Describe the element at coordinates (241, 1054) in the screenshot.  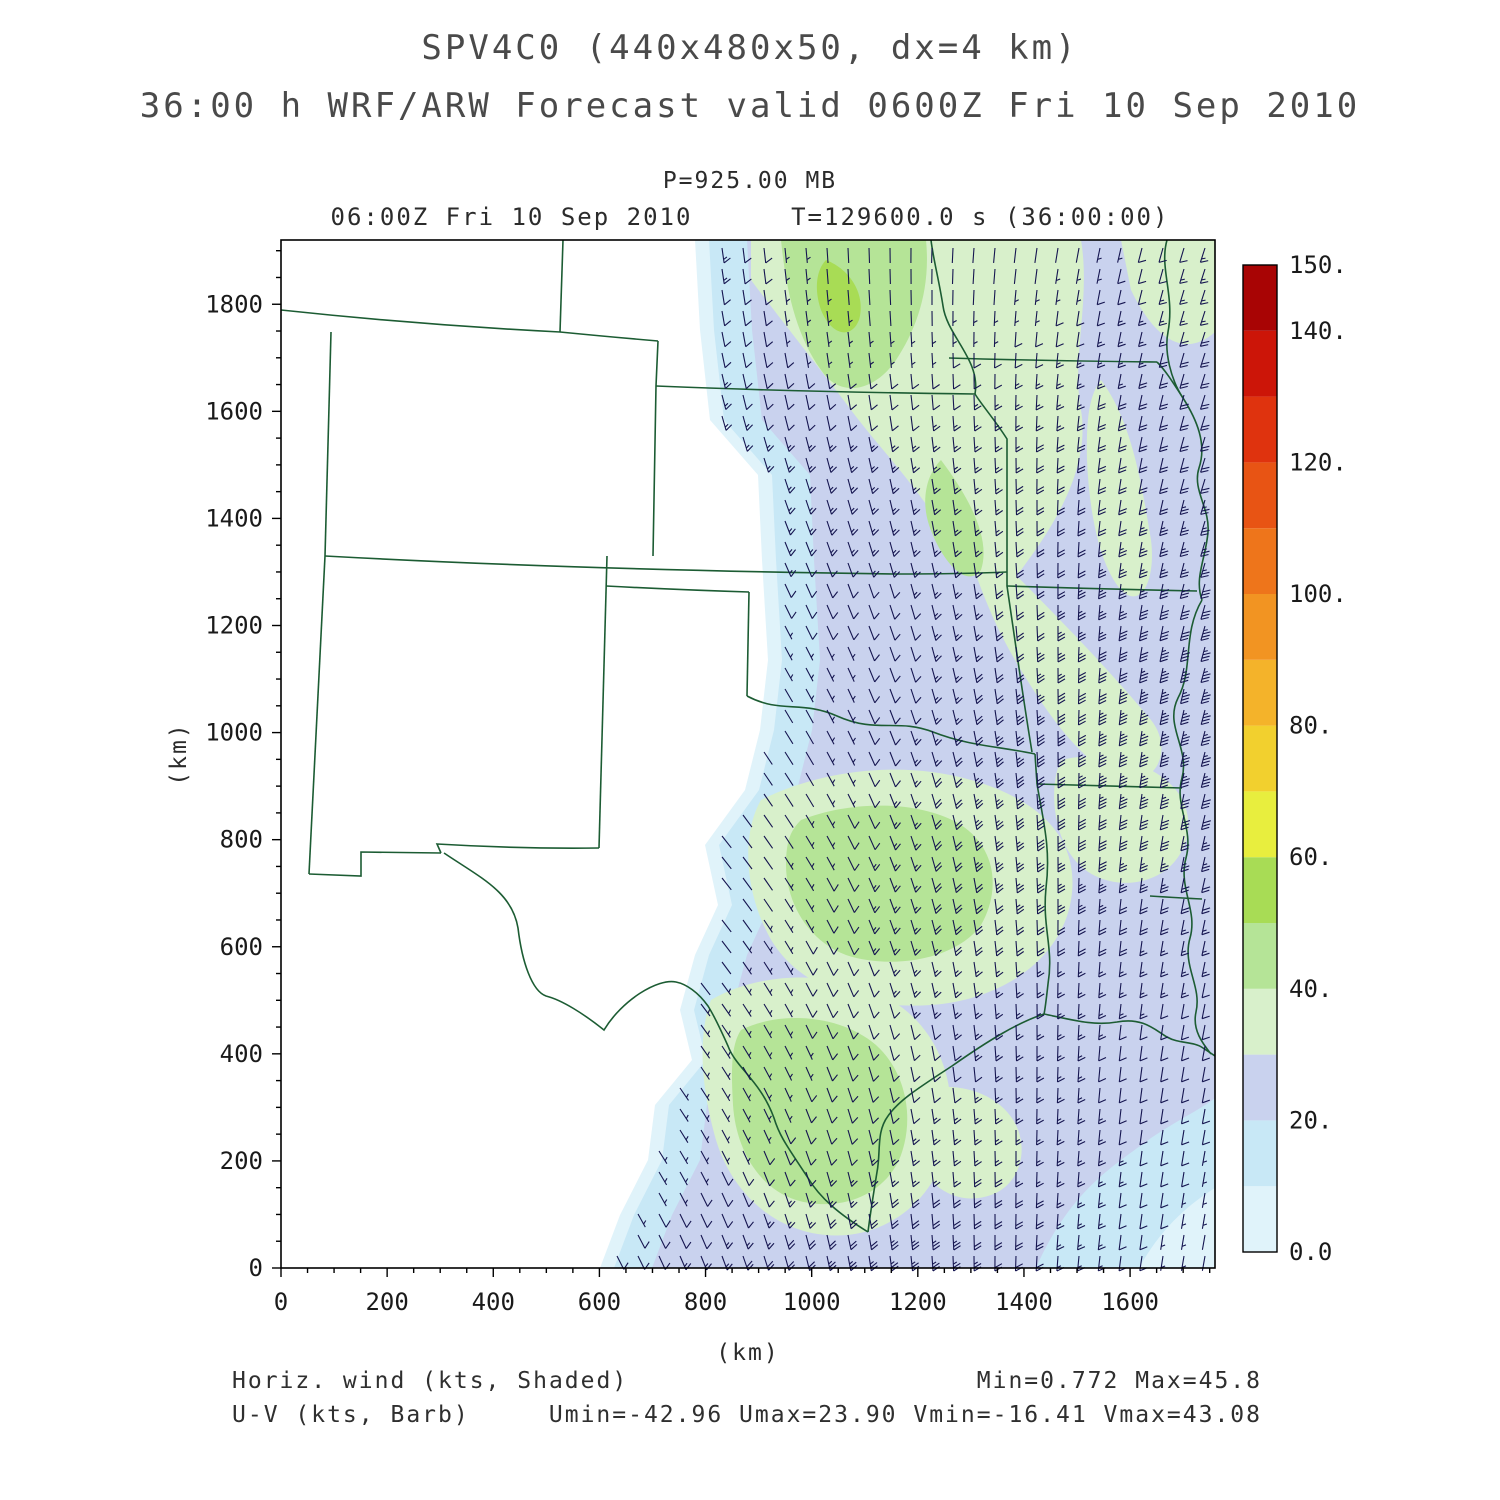
I see `y-tick-label: 400` at that location.